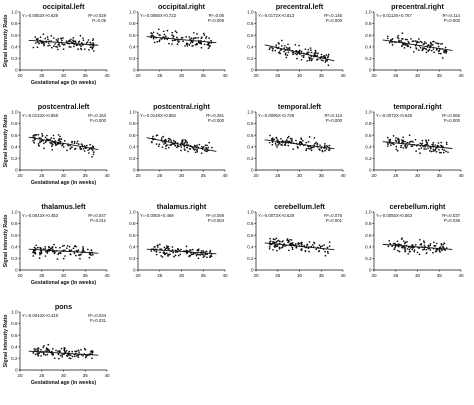  What do you see at coordinates (14, 58) in the screenshot?
I see `y-tick-label: 0.2` at bounding box center [14, 58].